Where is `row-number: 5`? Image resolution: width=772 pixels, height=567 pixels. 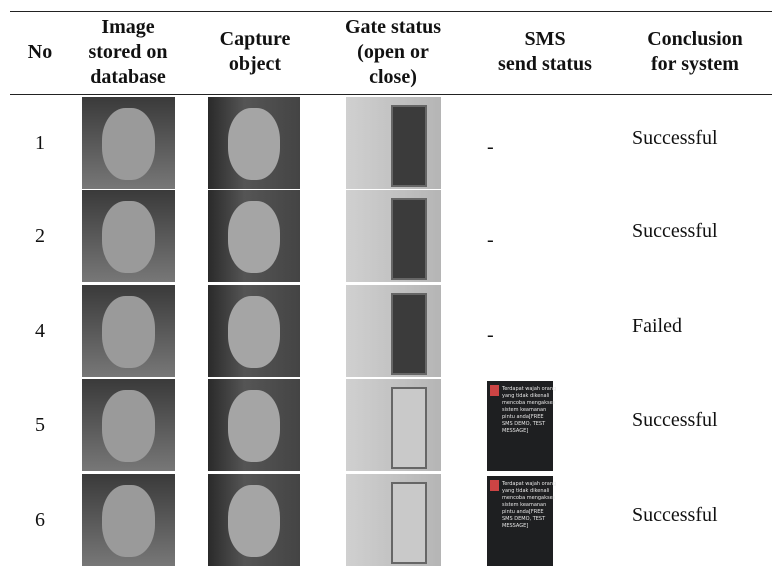 row-number: 5 is located at coordinates (40, 425).